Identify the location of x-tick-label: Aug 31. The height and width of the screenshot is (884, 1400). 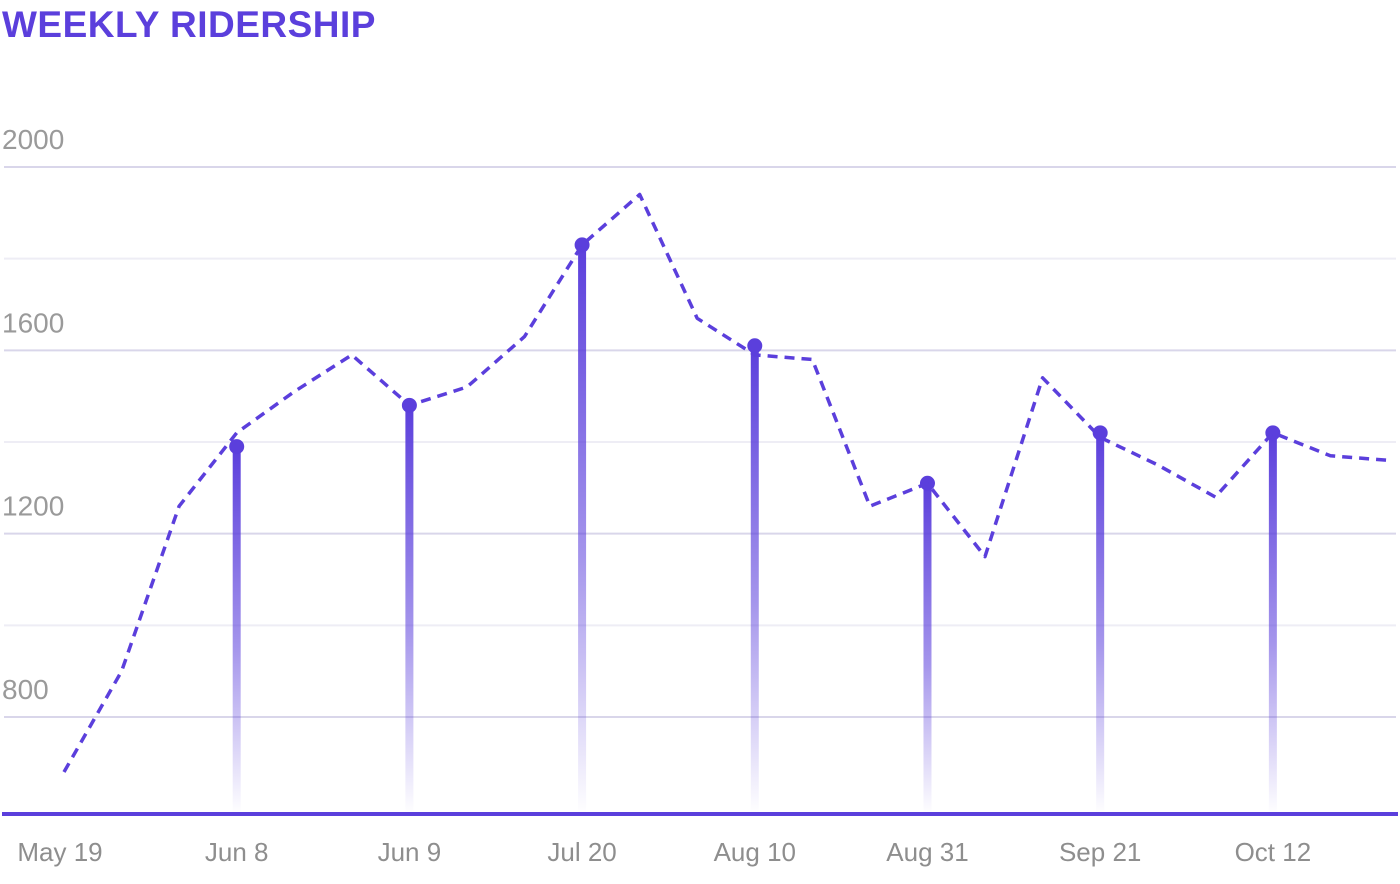
(927, 852).